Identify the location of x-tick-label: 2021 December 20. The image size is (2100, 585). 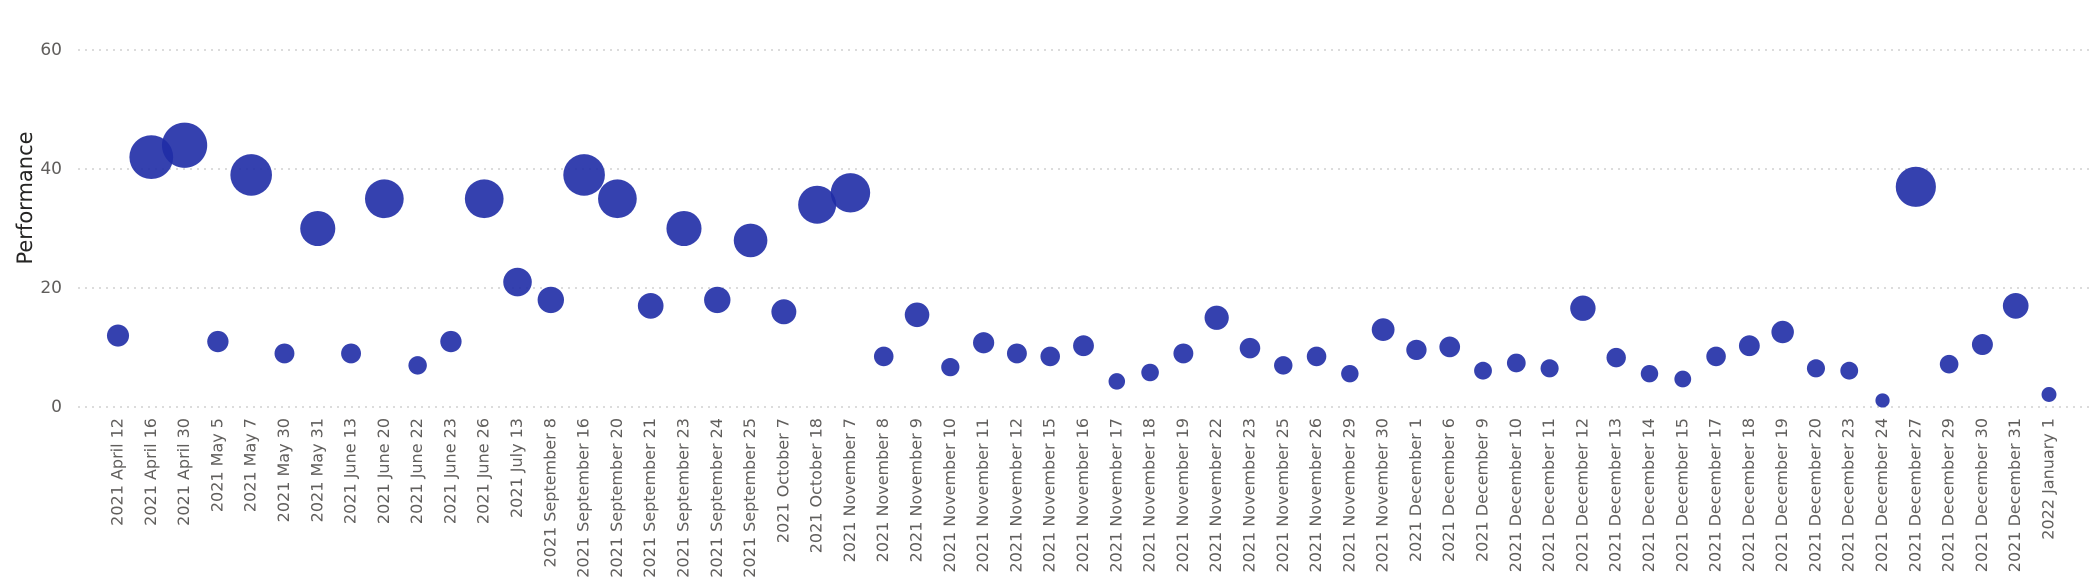
(1814, 495).